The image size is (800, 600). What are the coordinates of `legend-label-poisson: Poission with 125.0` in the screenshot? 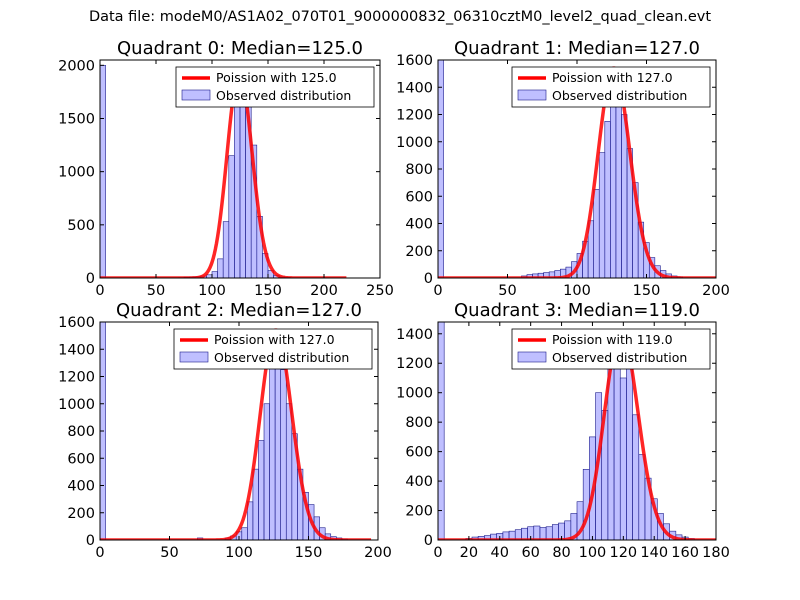 It's located at (276, 77).